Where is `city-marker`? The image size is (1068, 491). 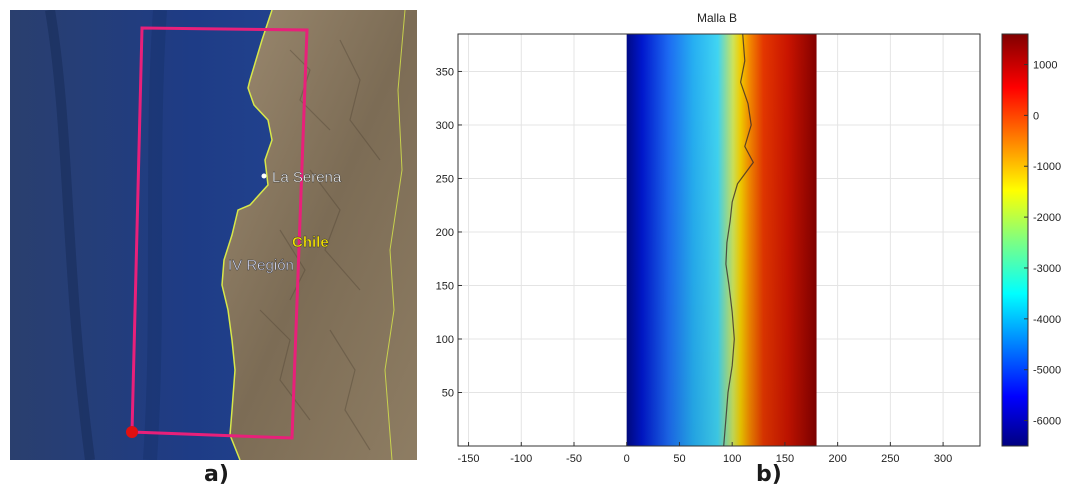
city-marker is located at coordinates (264, 176).